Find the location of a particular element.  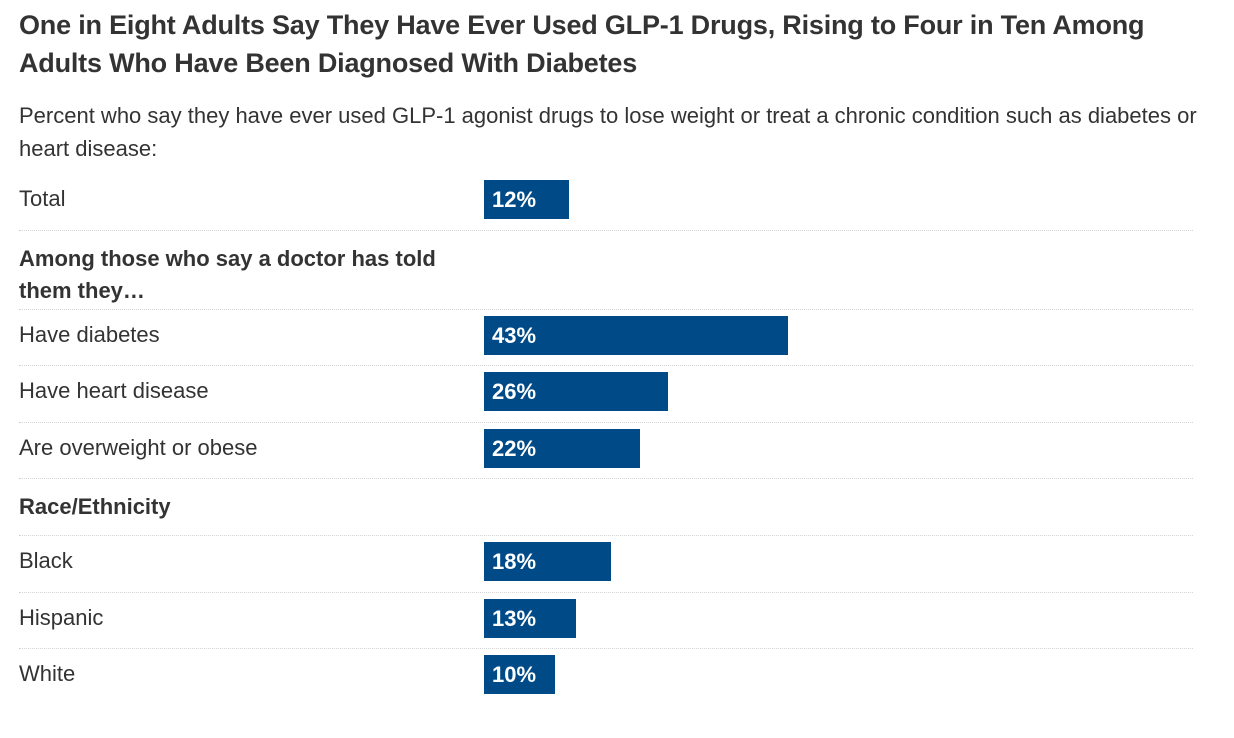

bar: 13% is located at coordinates (530, 618).